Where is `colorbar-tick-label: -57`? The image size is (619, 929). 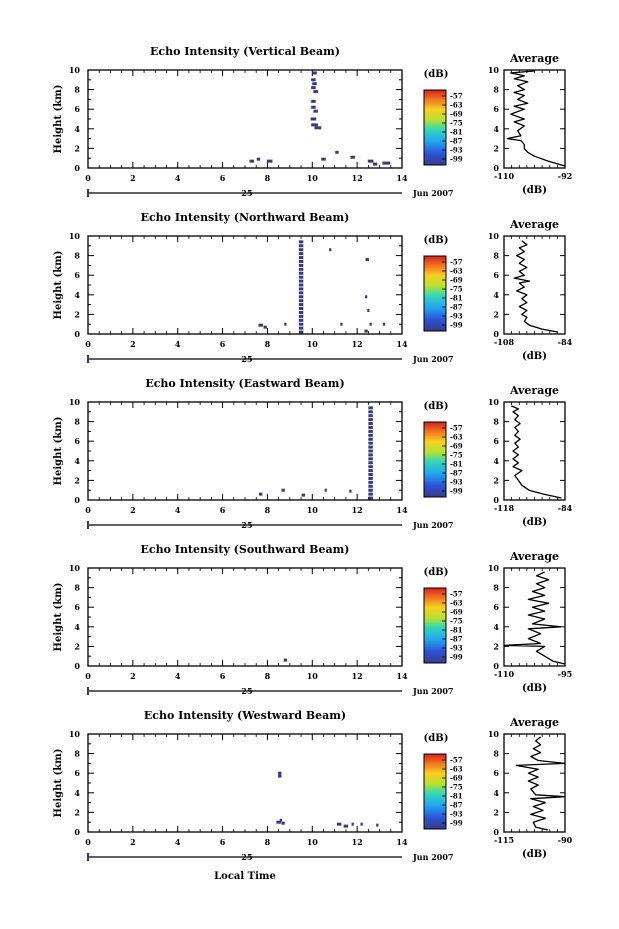 colorbar-tick-label: -57 is located at coordinates (456, 96).